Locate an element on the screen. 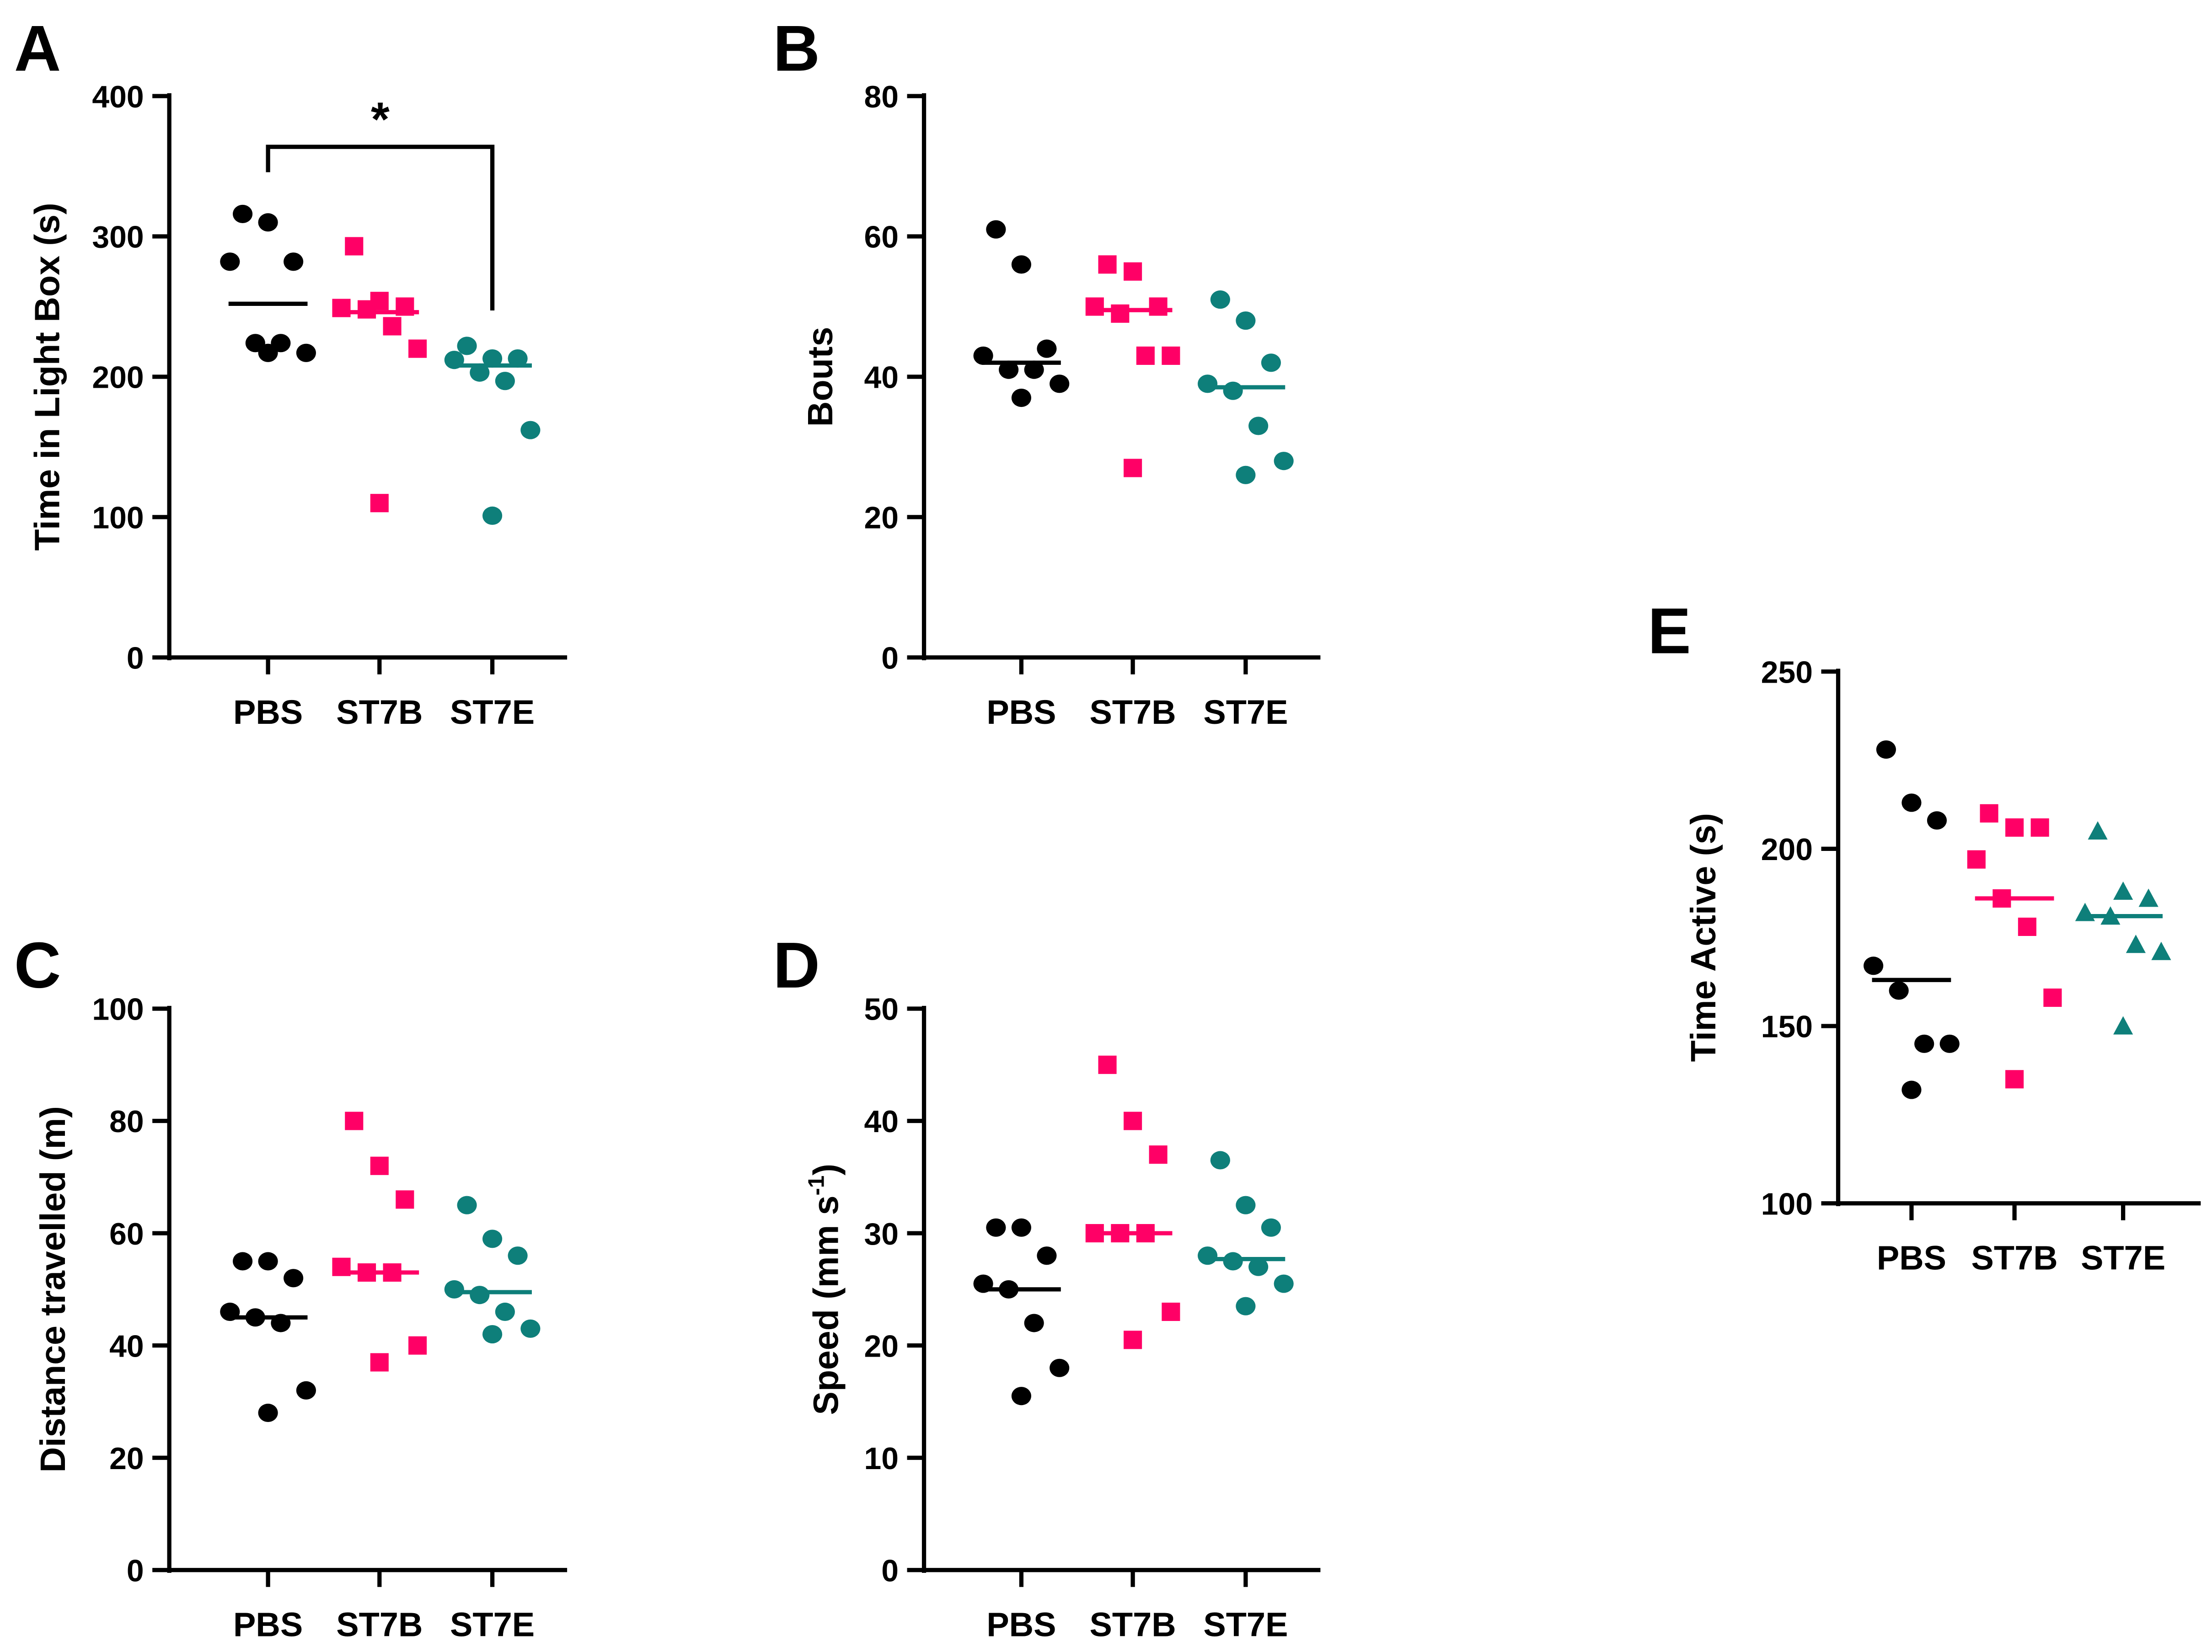 The image size is (2212, 1652). x-tick-label-st7e: ST7E is located at coordinates (493, 712).